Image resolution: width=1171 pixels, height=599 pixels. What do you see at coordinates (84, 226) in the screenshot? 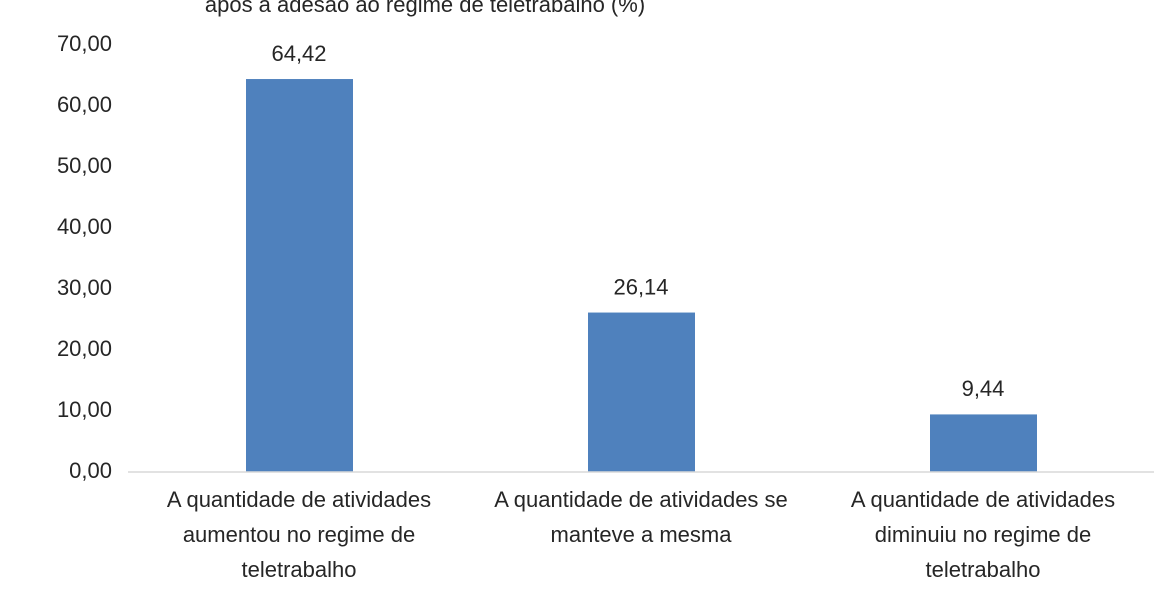
I see `y-tick-label: 40,00` at bounding box center [84, 226].